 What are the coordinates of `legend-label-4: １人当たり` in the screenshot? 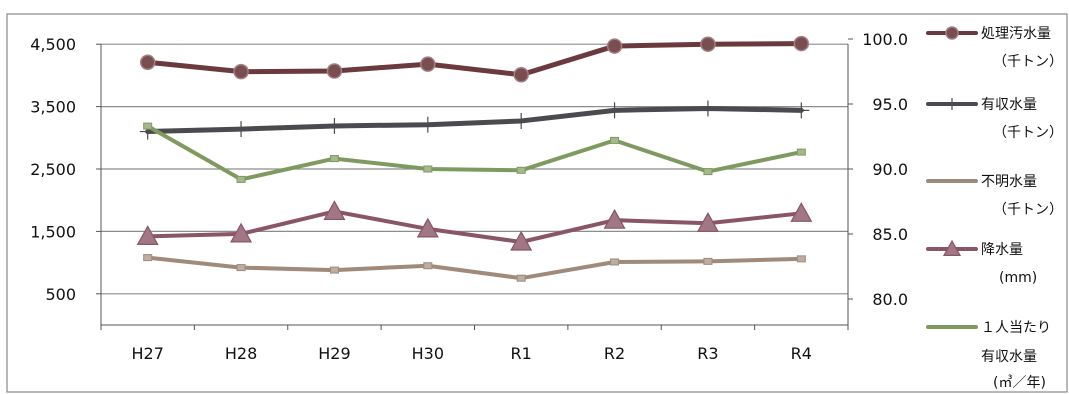 It's located at (1016, 328).